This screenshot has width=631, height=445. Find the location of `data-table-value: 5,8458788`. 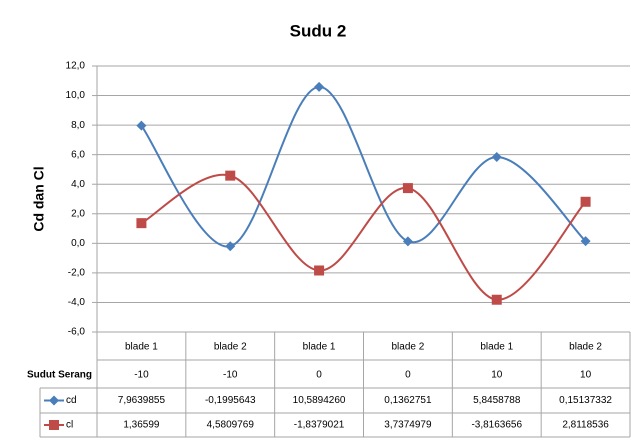

data-table-value: 5,8458788 is located at coordinates (497, 400).